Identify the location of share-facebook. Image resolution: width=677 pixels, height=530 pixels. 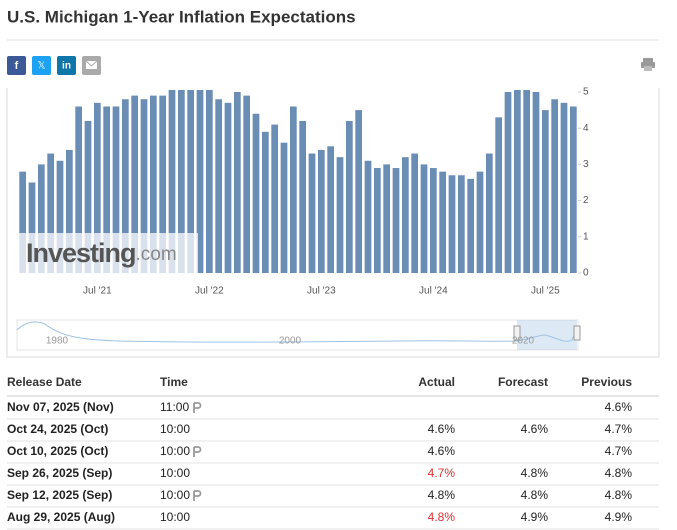
(16, 65).